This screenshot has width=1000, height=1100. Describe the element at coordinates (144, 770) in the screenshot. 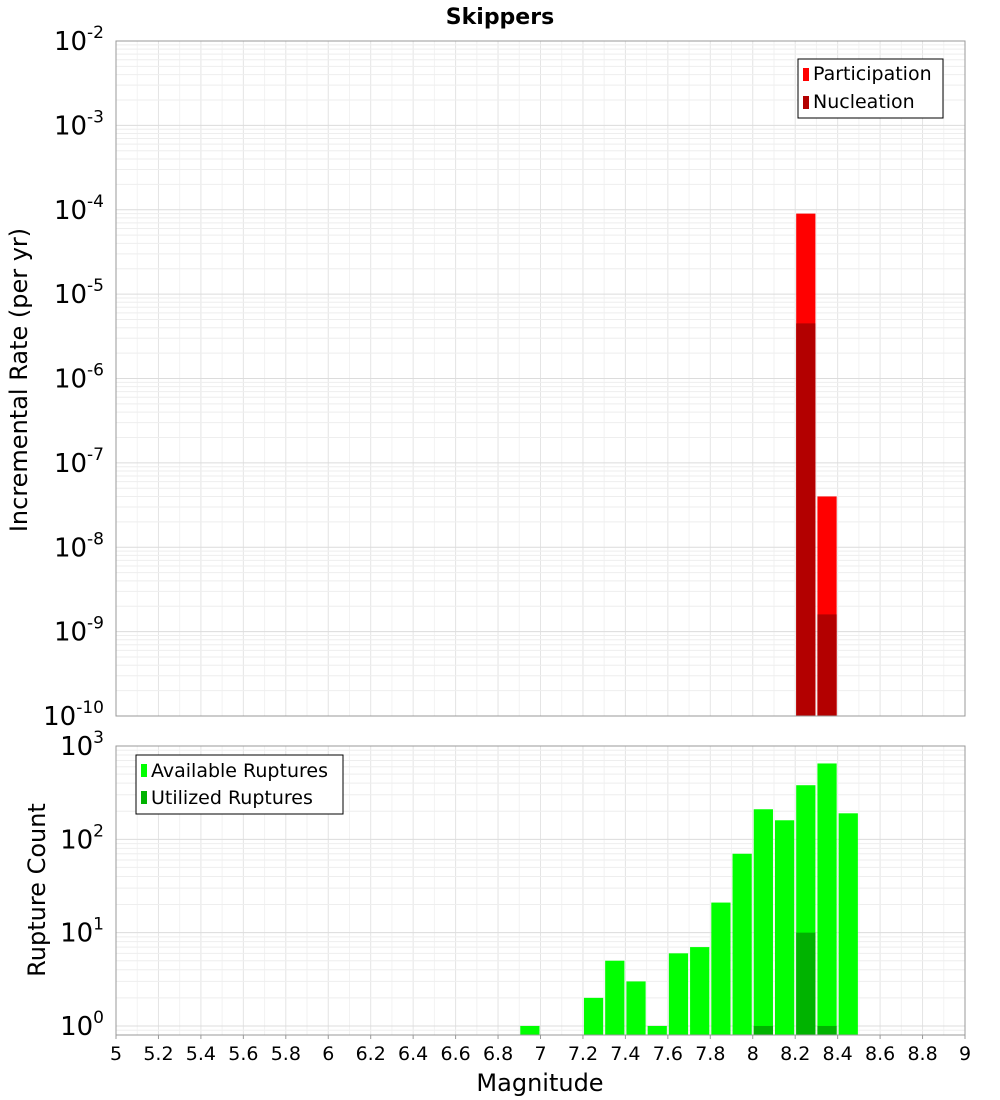

I see `legend-swatch-available` at that location.